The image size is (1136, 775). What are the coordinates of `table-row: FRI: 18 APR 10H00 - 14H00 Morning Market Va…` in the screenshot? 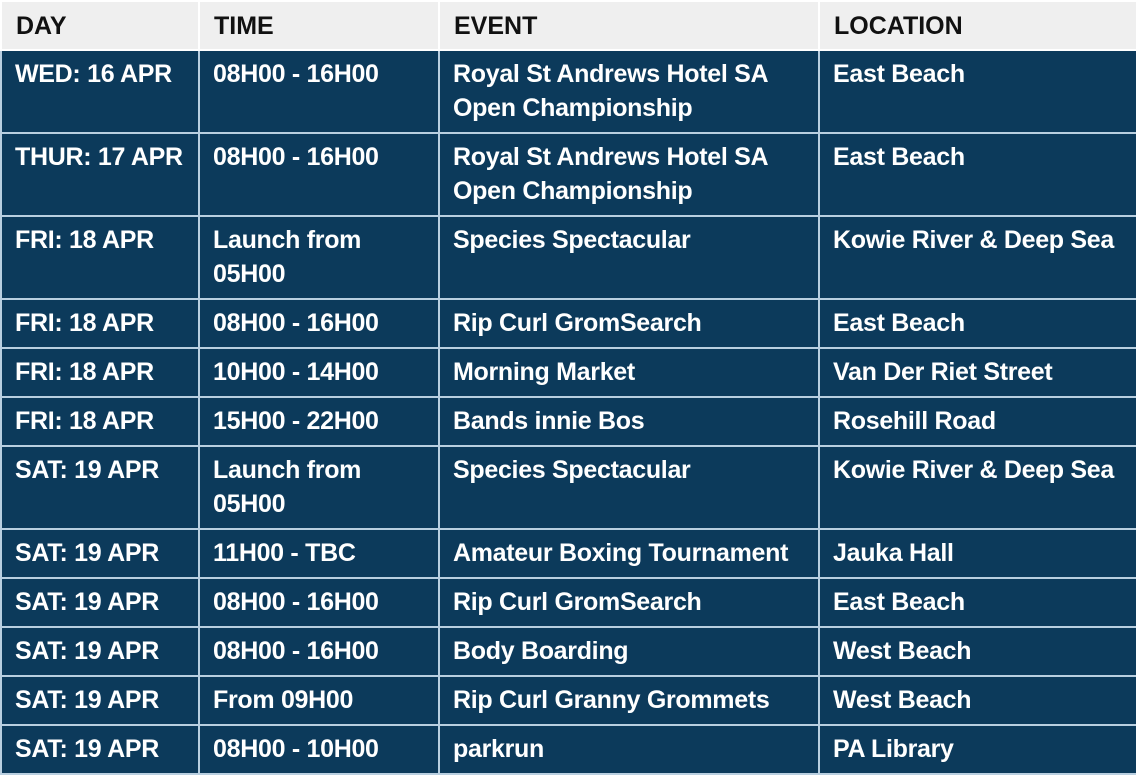 It's located at (568, 372).